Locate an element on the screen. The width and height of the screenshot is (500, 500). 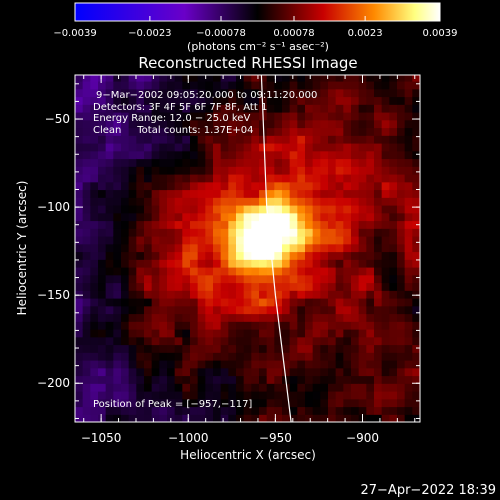
y-tick-label: −50 is located at coordinates (57, 119).